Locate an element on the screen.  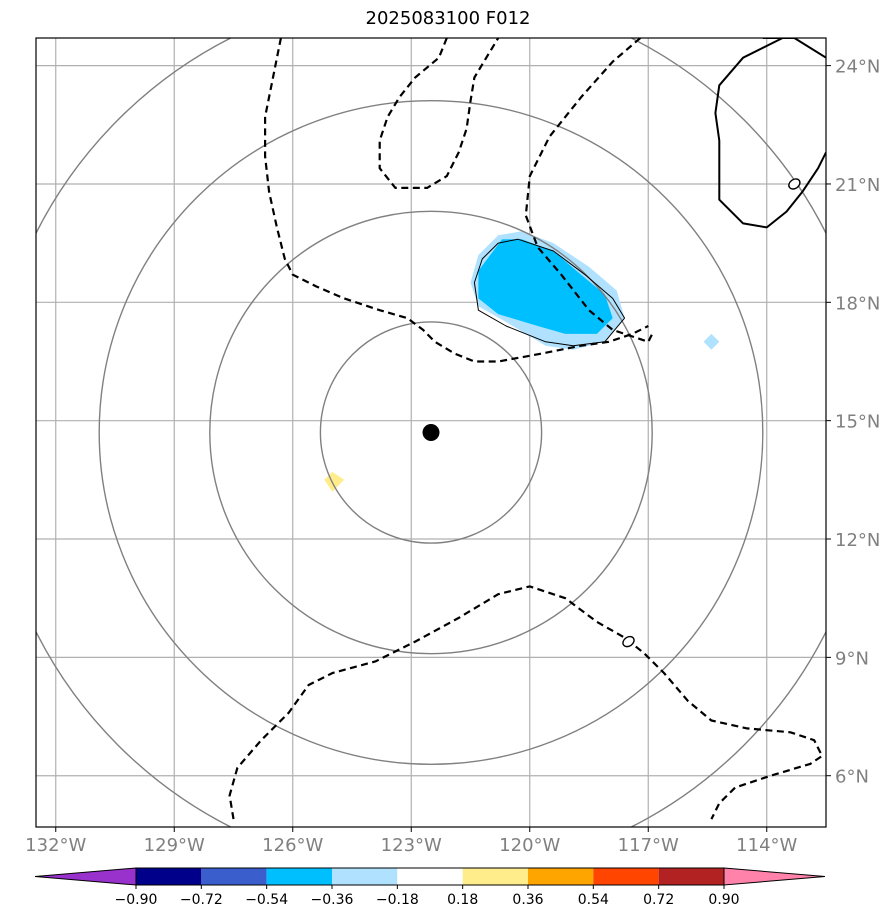
chart-title: 2025083100 F012 is located at coordinates (448, 18).